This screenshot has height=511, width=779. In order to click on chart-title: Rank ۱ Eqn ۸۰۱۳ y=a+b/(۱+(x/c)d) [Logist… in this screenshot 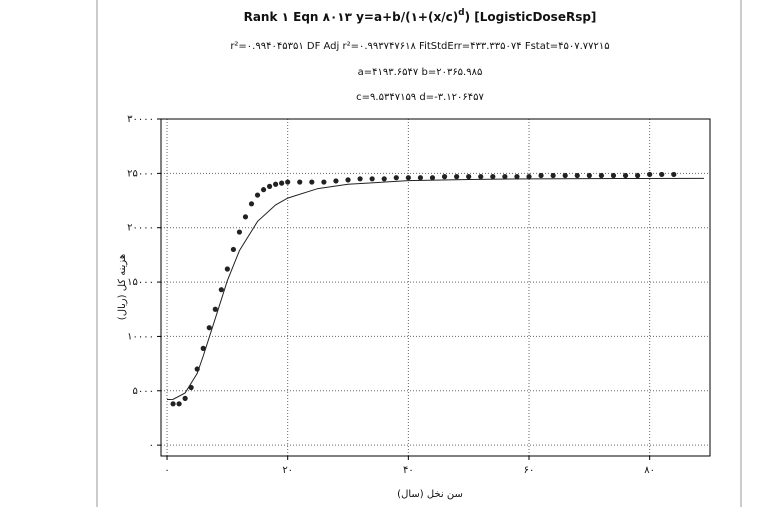, I will do `click(420, 16)`.